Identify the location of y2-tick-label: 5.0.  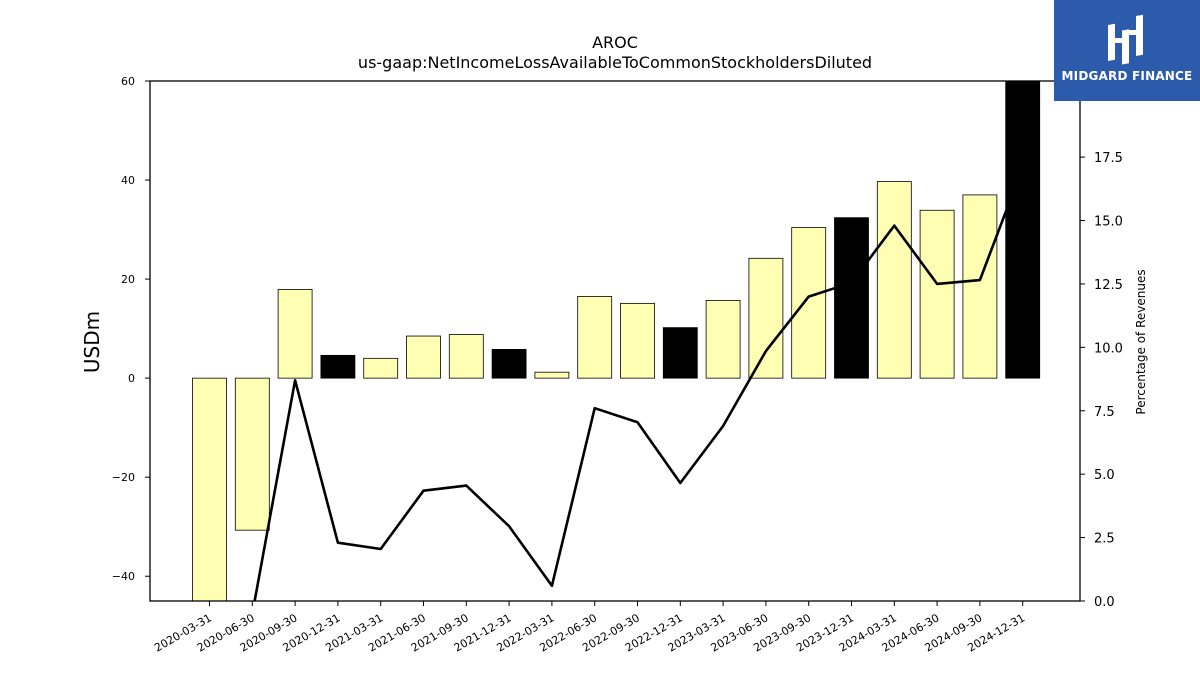
(1104, 475).